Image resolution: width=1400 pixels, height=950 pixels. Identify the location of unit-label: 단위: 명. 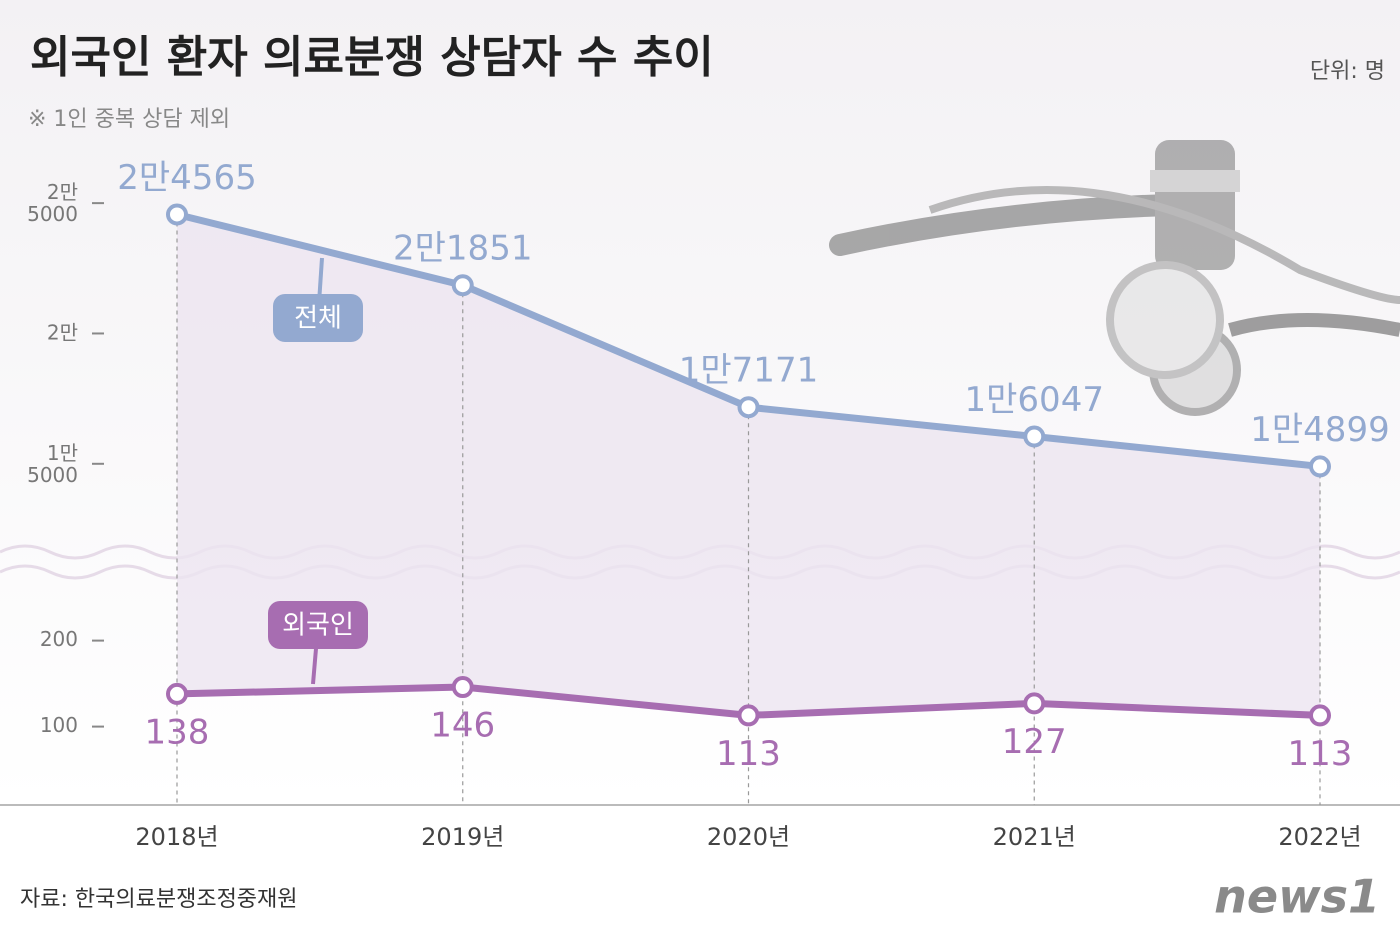
(1347, 71).